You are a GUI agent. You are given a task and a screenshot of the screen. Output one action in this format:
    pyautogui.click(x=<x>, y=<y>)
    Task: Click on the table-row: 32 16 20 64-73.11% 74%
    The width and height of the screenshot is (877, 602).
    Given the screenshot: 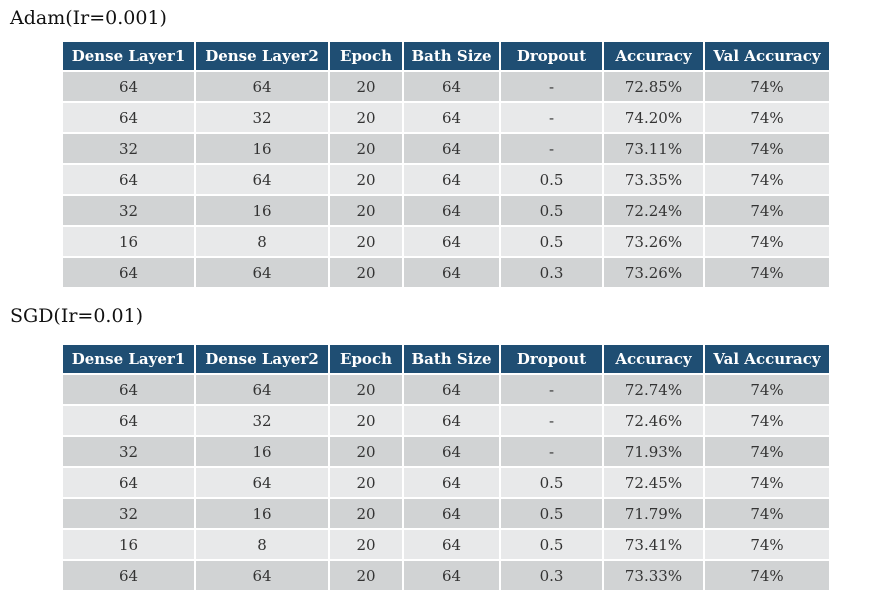 What is the action you would take?
    pyautogui.click(x=446, y=148)
    